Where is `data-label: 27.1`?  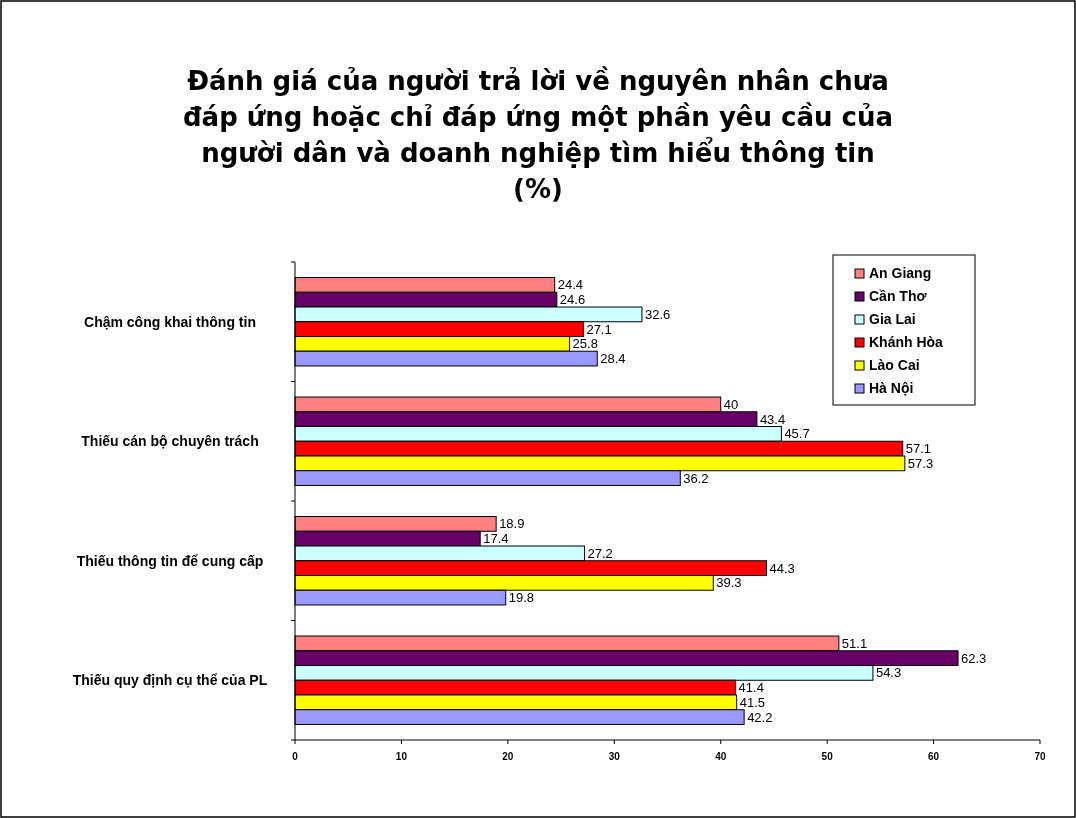 data-label: 27.1 is located at coordinates (599, 329).